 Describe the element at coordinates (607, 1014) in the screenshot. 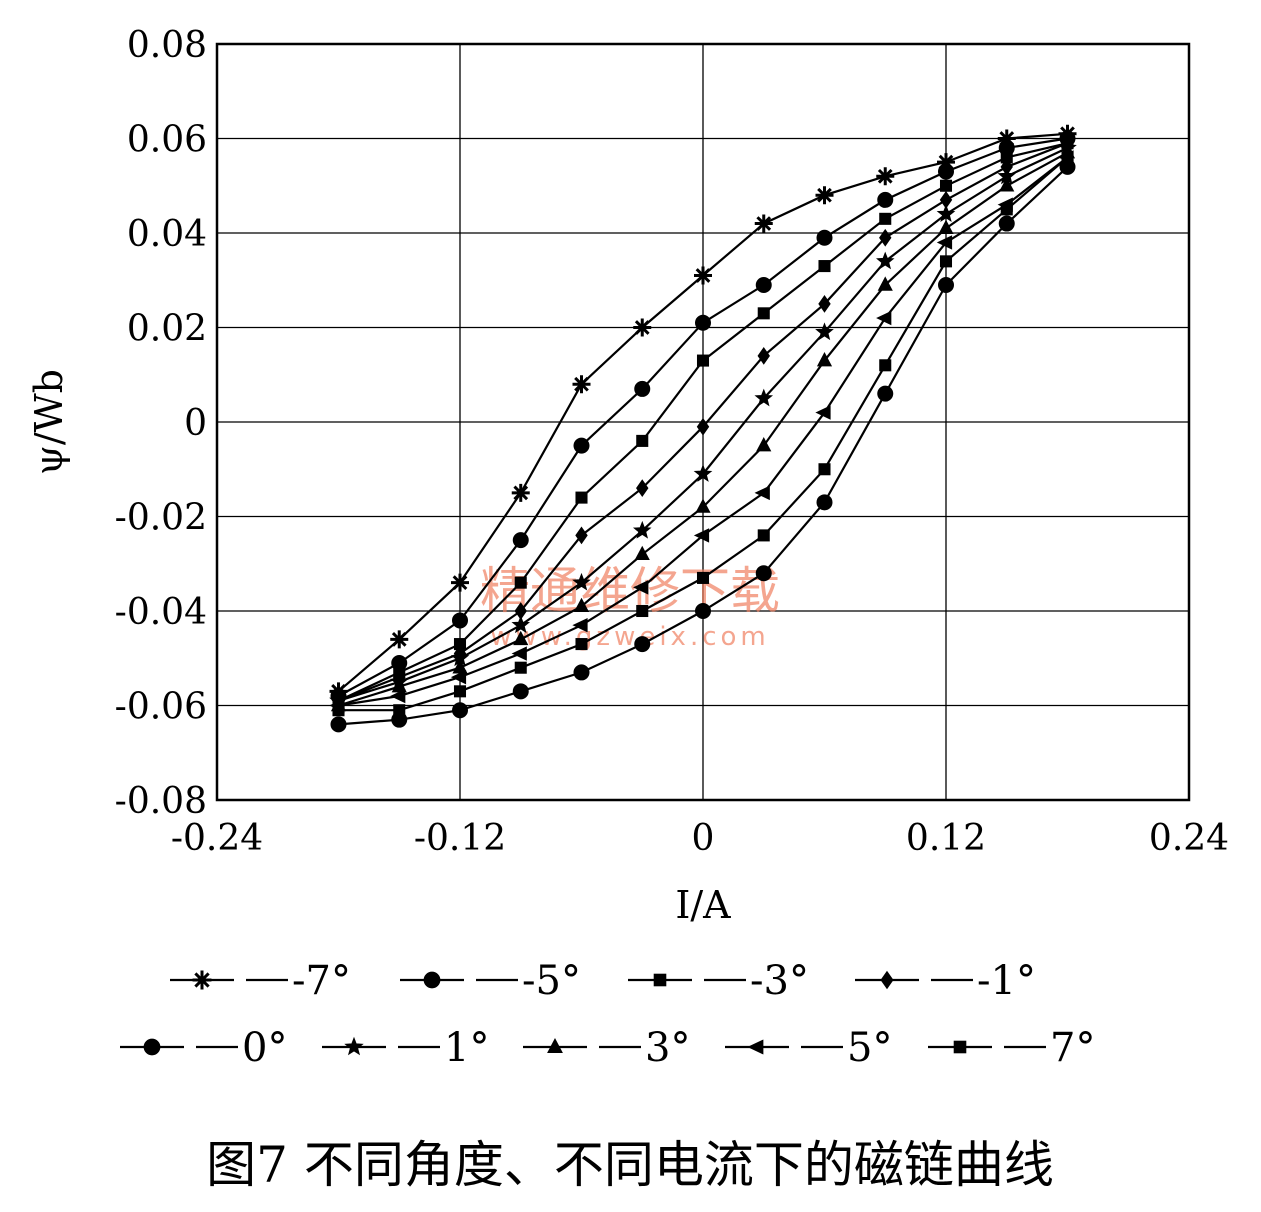

I see `legend: -7° -5° -3° -1° 0° 1° 3° 5° 7°` at that location.